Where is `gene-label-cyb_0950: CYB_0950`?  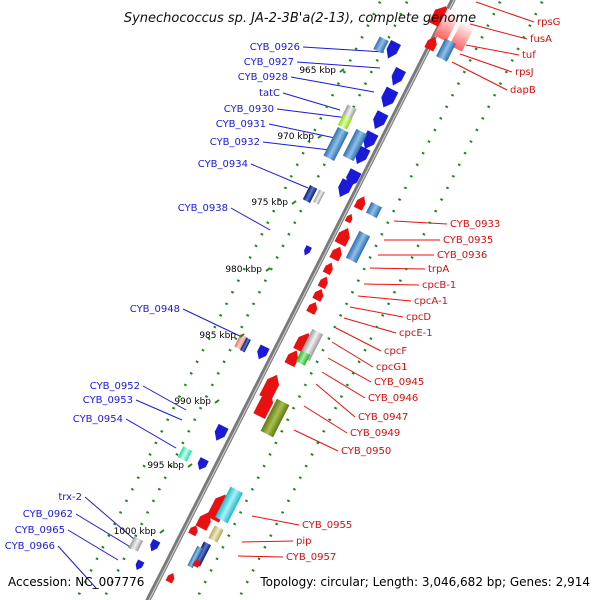
gene-label-cyb_0950: CYB_0950 is located at coordinates (366, 451).